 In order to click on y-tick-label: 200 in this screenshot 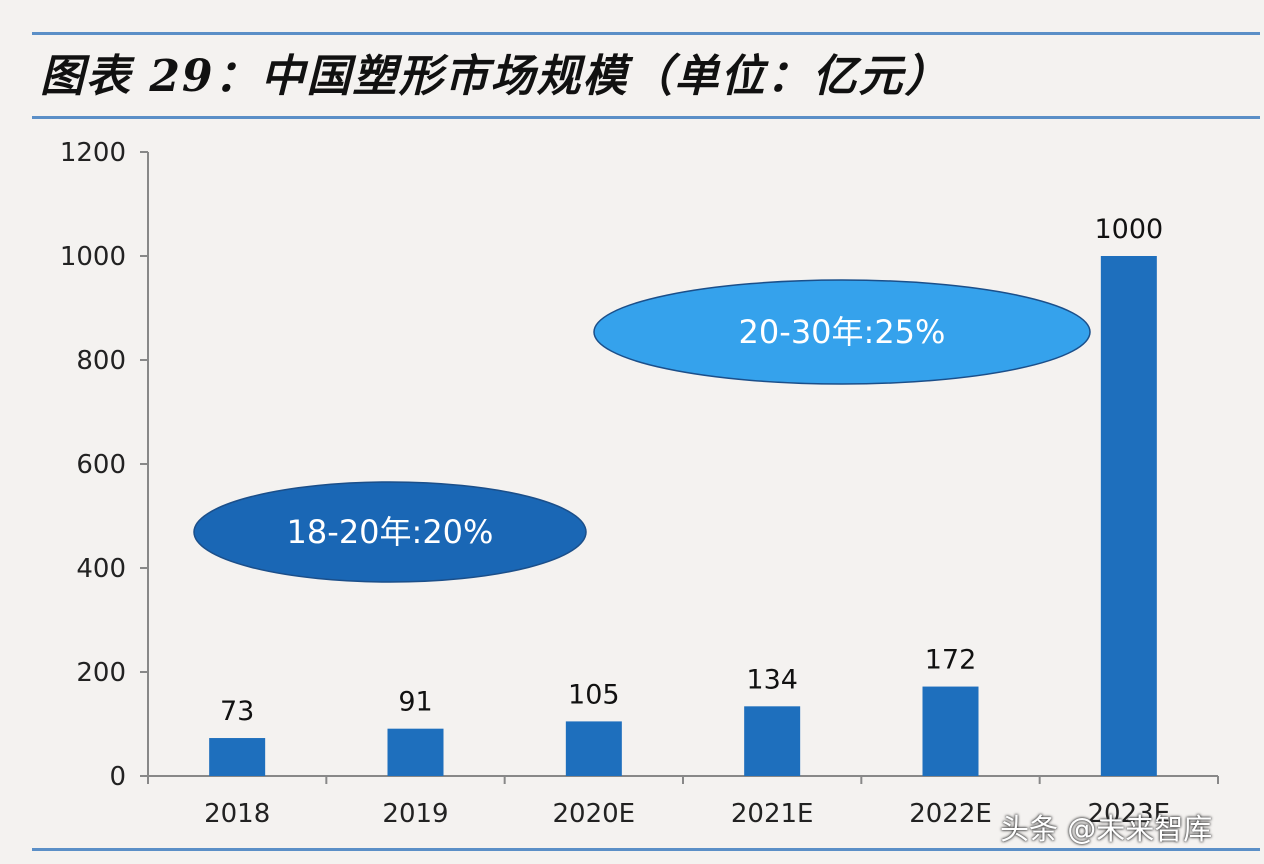, I will do `click(101, 673)`.